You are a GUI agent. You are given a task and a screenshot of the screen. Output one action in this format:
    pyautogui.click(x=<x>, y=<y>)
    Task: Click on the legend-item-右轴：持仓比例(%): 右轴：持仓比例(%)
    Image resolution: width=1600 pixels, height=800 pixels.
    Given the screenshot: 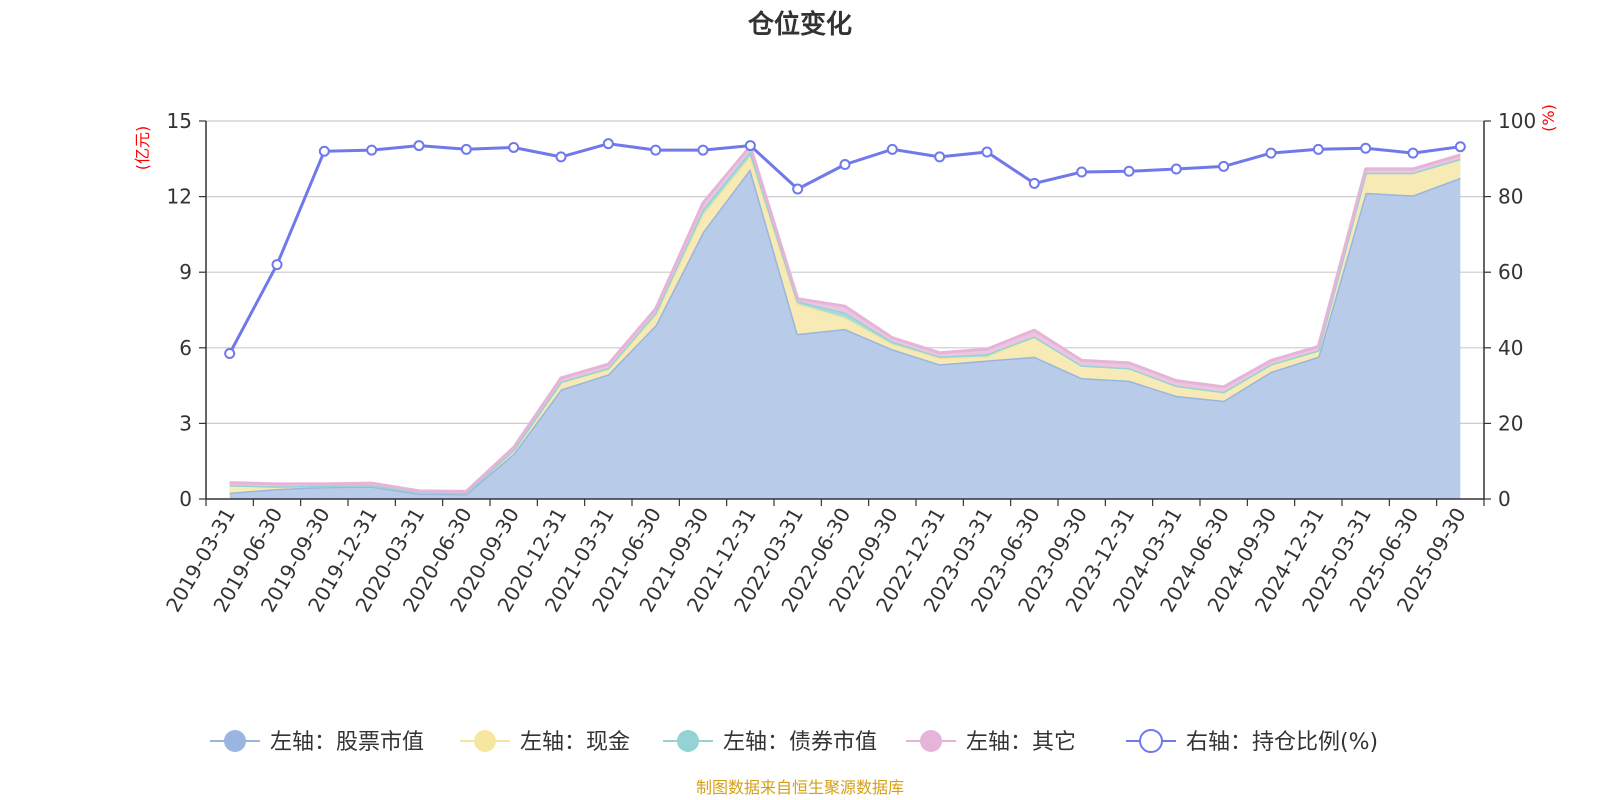 What is the action you would take?
    pyautogui.click(x=1252, y=742)
    